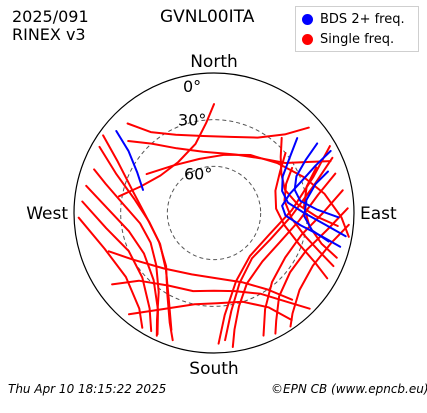 The width and height of the screenshot is (427, 413). I want to click on station-name: GVNL00ITA, so click(207, 17).